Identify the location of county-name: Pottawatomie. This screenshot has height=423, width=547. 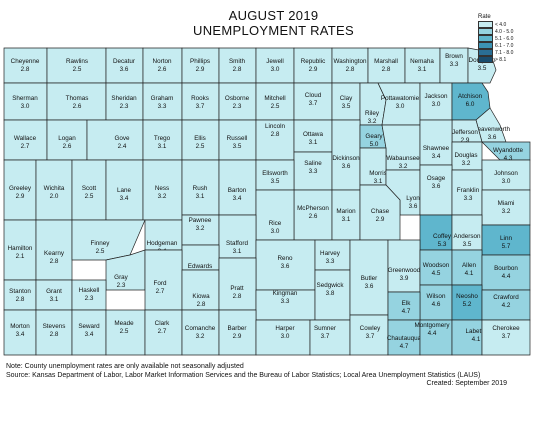
(400, 98).